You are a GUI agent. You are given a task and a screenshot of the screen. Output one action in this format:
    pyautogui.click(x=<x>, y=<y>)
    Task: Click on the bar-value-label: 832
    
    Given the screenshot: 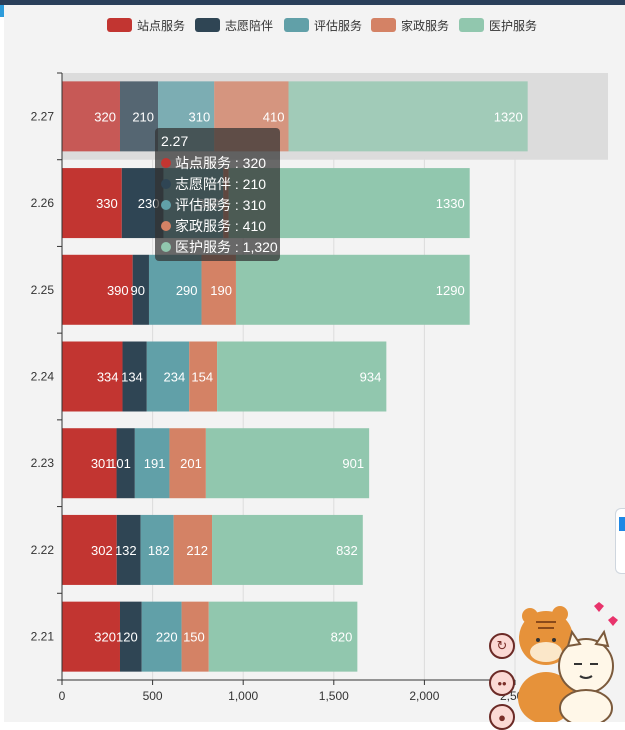 What is the action you would take?
    pyautogui.click(x=347, y=550)
    